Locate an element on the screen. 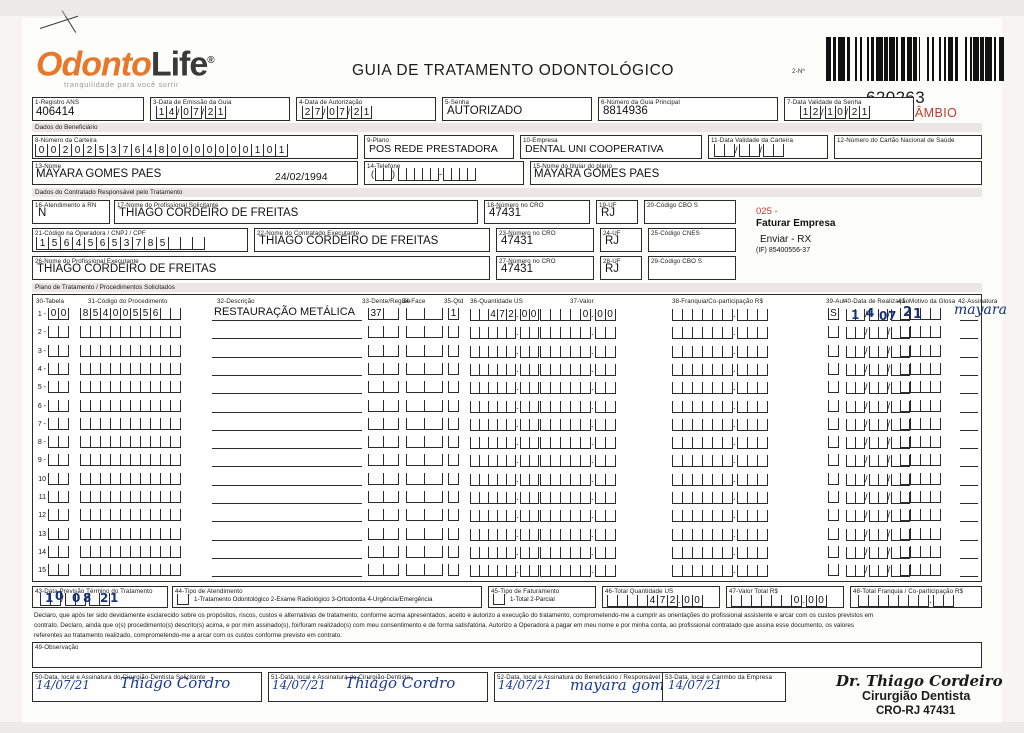  digit-cell: 0 is located at coordinates (796, 601).